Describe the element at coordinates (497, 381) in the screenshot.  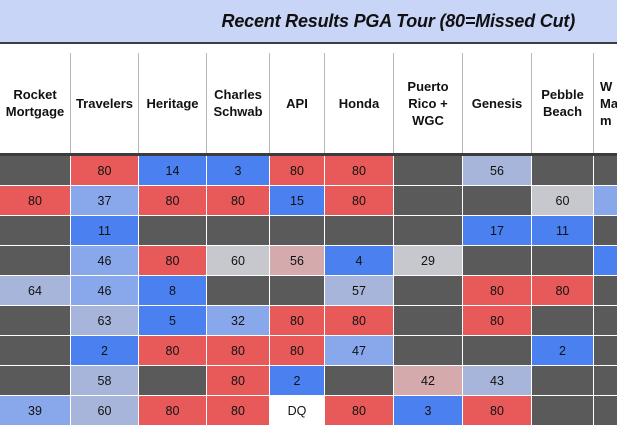
I see `result-cell: 43` at that location.